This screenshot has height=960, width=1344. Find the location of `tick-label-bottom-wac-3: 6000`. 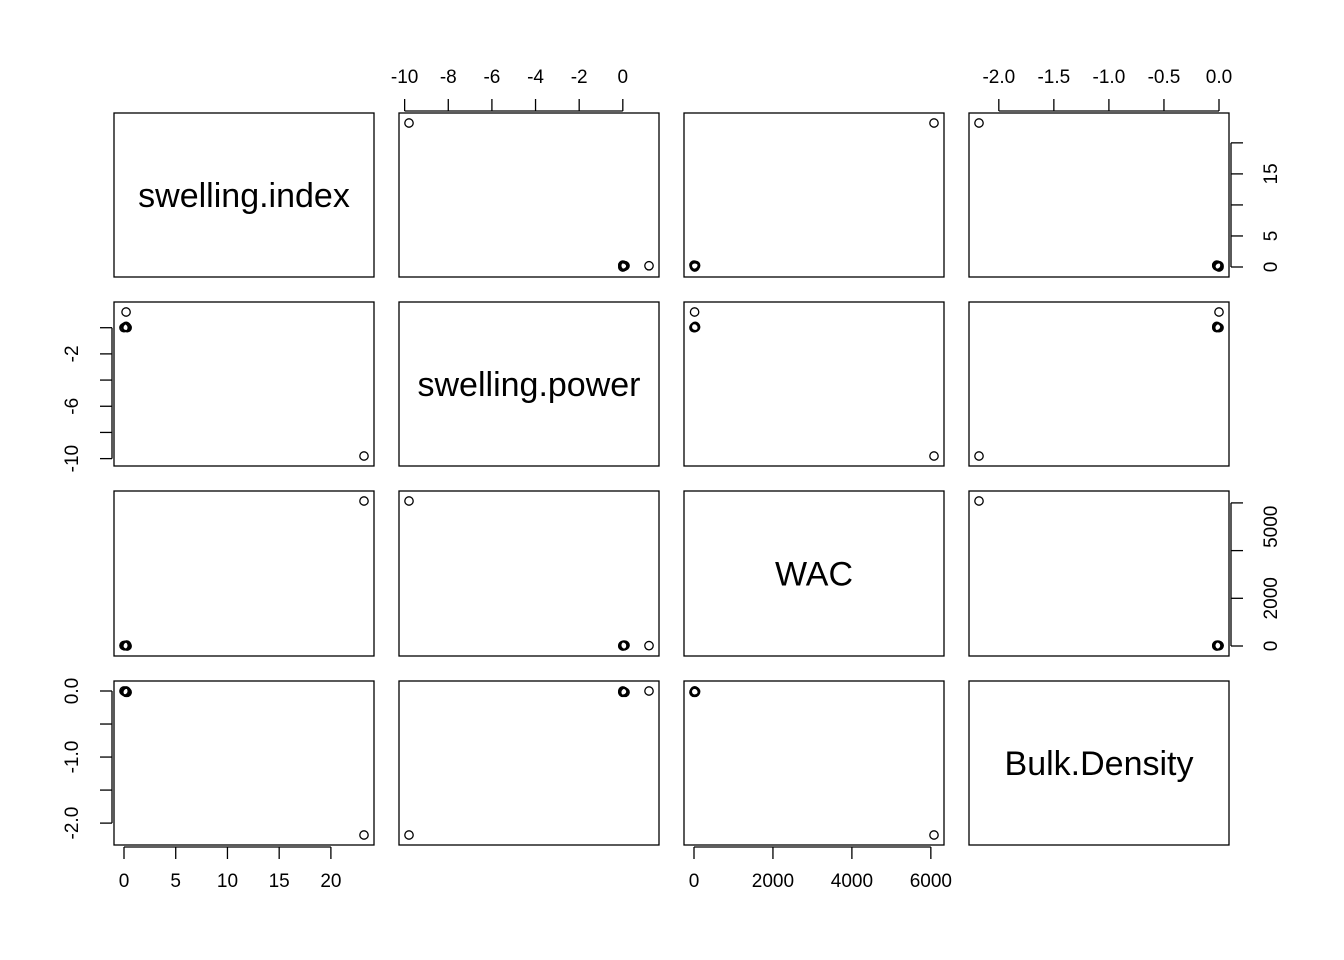

tick-label-bottom-wac-3: 6000 is located at coordinates (931, 881).